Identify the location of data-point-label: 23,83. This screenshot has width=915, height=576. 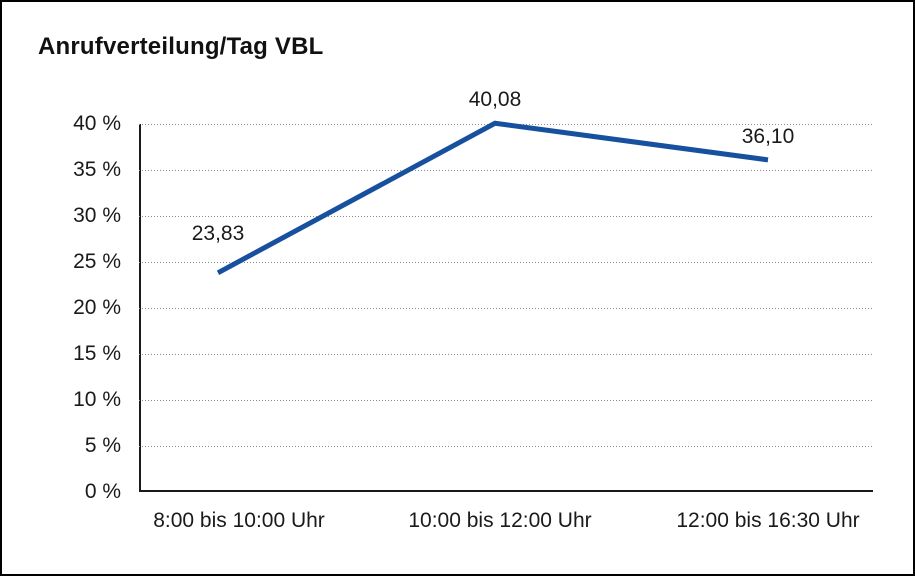
(218, 233).